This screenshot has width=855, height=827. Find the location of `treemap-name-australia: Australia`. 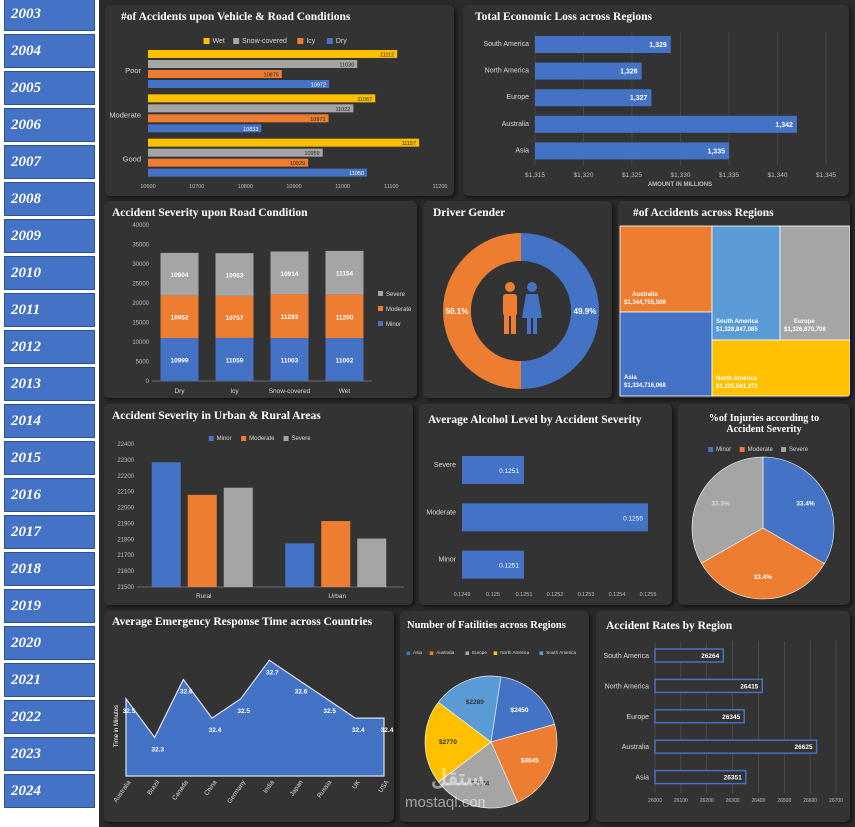

treemap-name-australia: Australia is located at coordinates (645, 295).